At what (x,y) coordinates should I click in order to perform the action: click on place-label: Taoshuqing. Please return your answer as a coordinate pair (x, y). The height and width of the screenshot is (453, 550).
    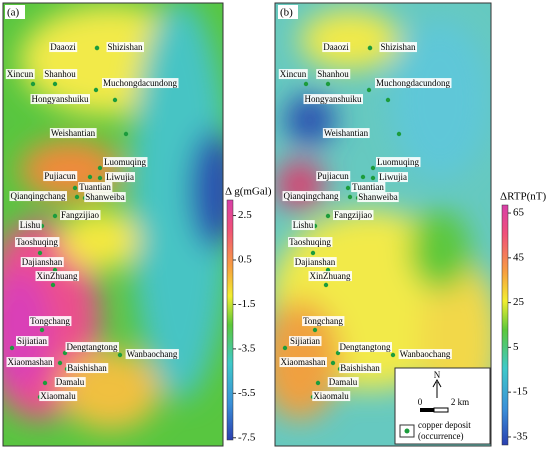
    Looking at the image, I should click on (310, 242).